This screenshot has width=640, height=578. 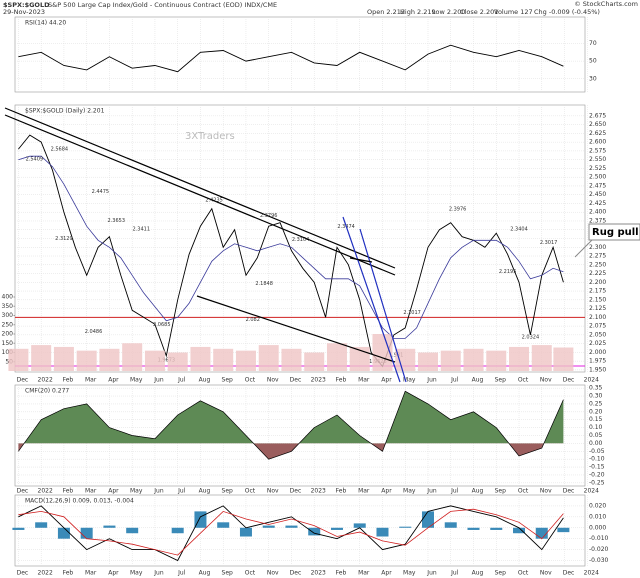 I want to click on y-tick-label: 2.525, so click(x=597, y=168).